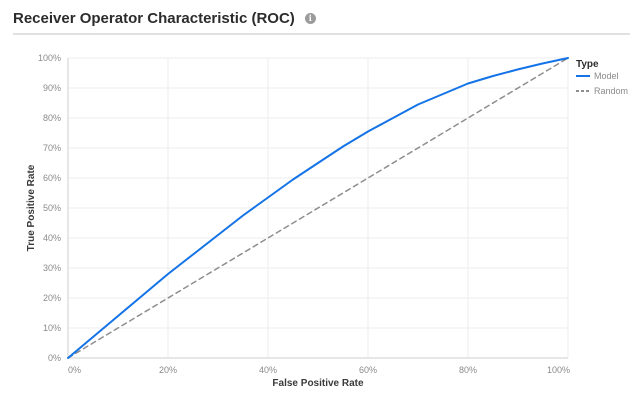 The height and width of the screenshot is (407, 636). I want to click on x-tick-label: 40%, so click(268, 370).